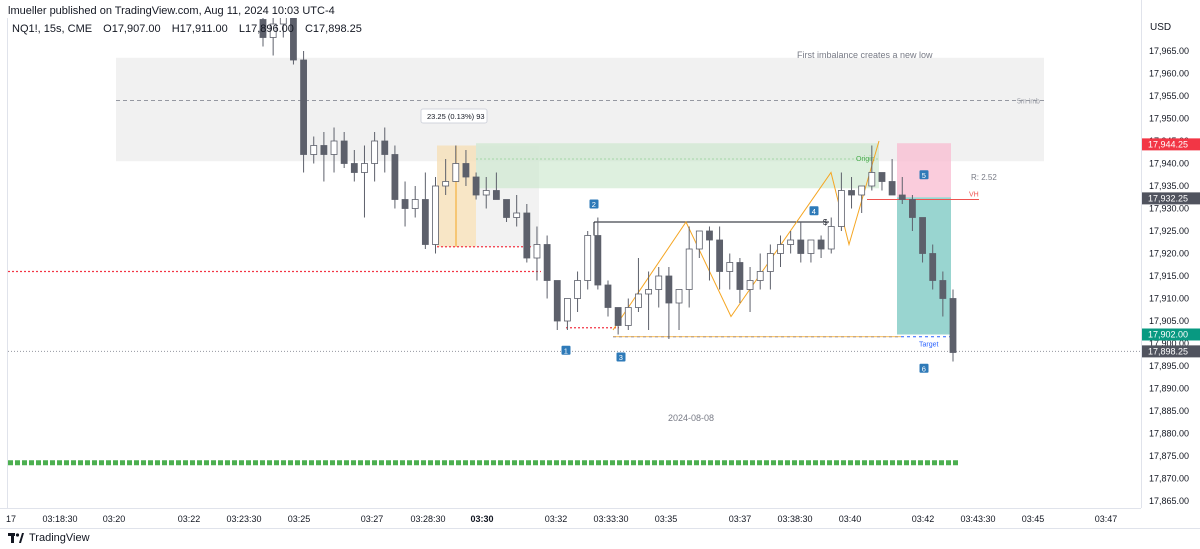 This screenshot has height=549, width=1200. I want to click on time-tick-label: 03:23:30, so click(243, 519).